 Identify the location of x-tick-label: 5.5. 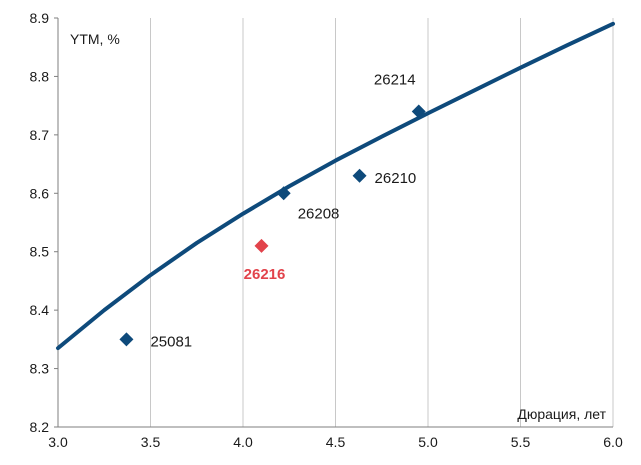
(521, 442).